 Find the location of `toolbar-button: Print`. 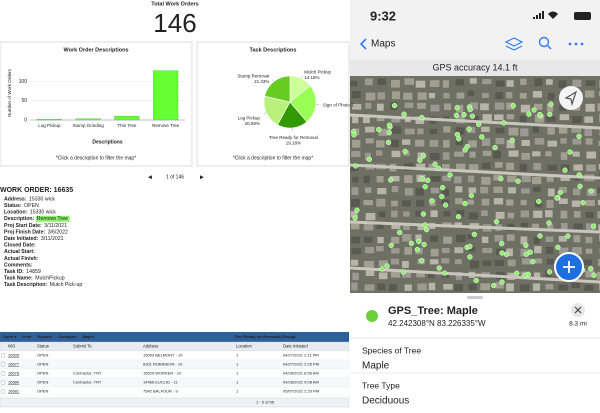

toolbar-button: Print is located at coordinates (27, 336).